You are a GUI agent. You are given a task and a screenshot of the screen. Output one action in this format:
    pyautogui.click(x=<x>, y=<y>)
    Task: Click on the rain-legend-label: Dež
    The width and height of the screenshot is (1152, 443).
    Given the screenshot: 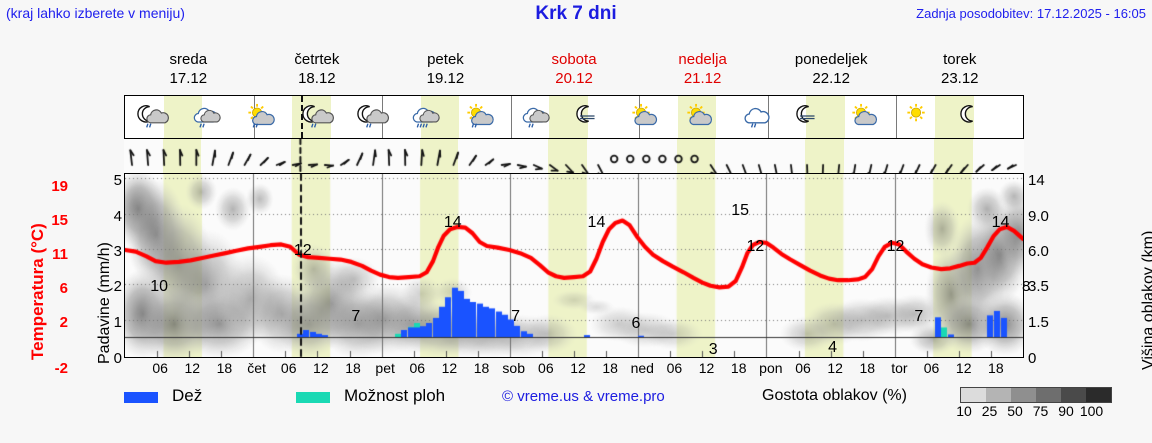 What is the action you would take?
    pyautogui.click(x=187, y=395)
    